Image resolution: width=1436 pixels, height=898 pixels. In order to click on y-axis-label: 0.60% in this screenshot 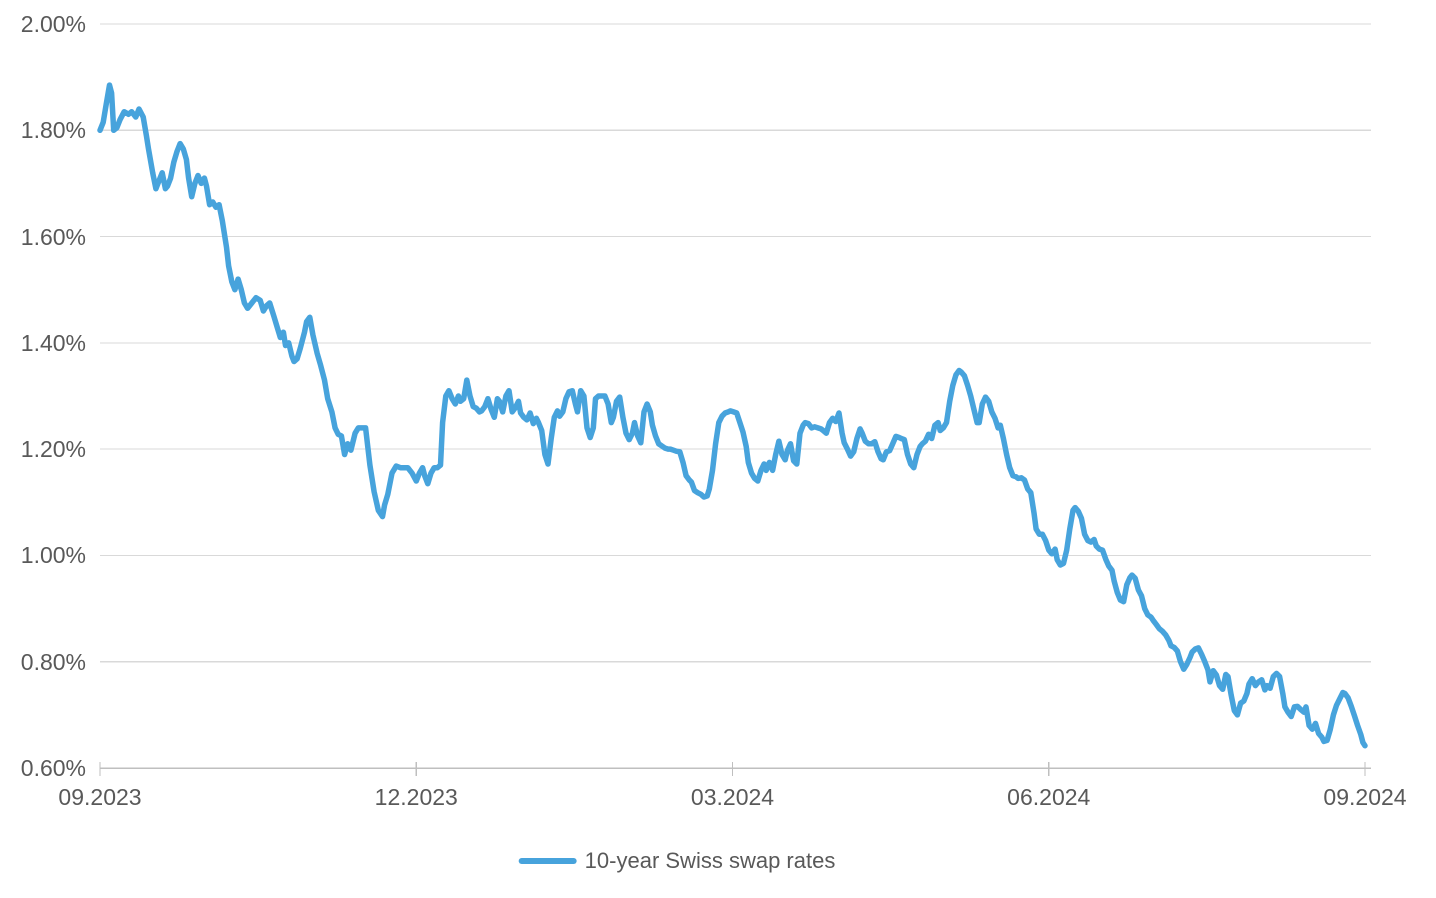, I will do `click(53, 768)`.